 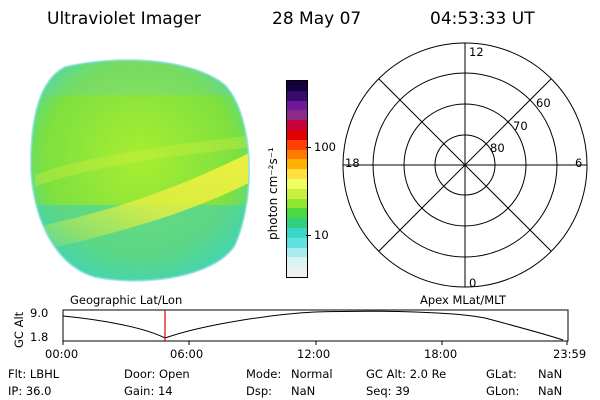 I want to click on observation-date: 28 May 07, so click(x=317, y=19).